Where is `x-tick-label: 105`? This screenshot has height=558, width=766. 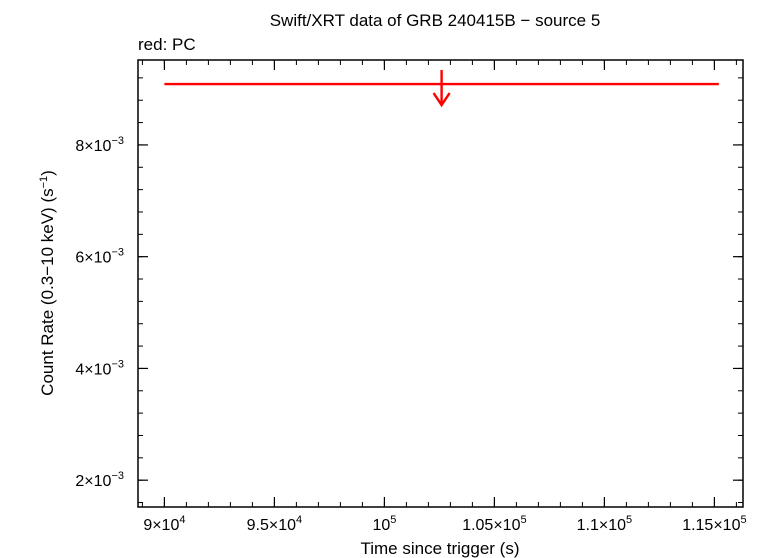 x-tick-label: 105 is located at coordinates (384, 524).